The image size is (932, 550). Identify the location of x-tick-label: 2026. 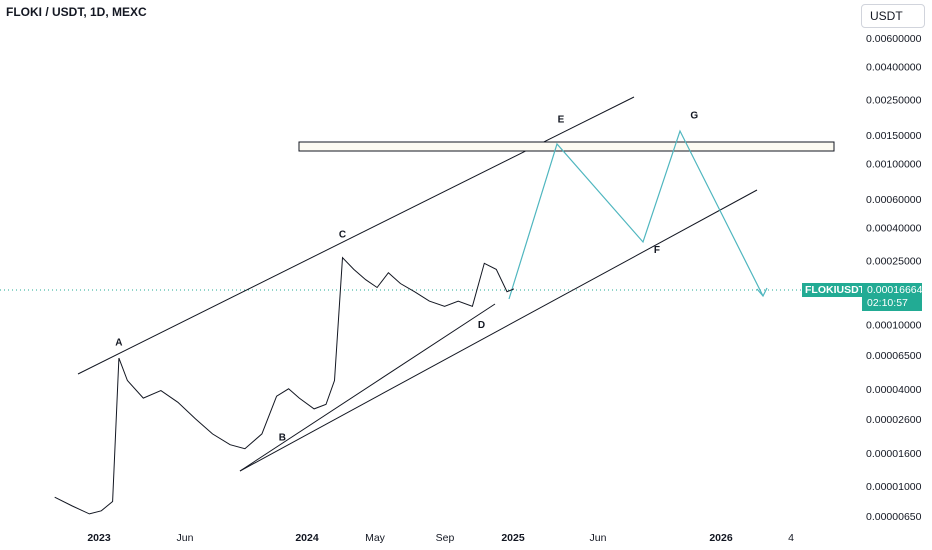
(721, 538).